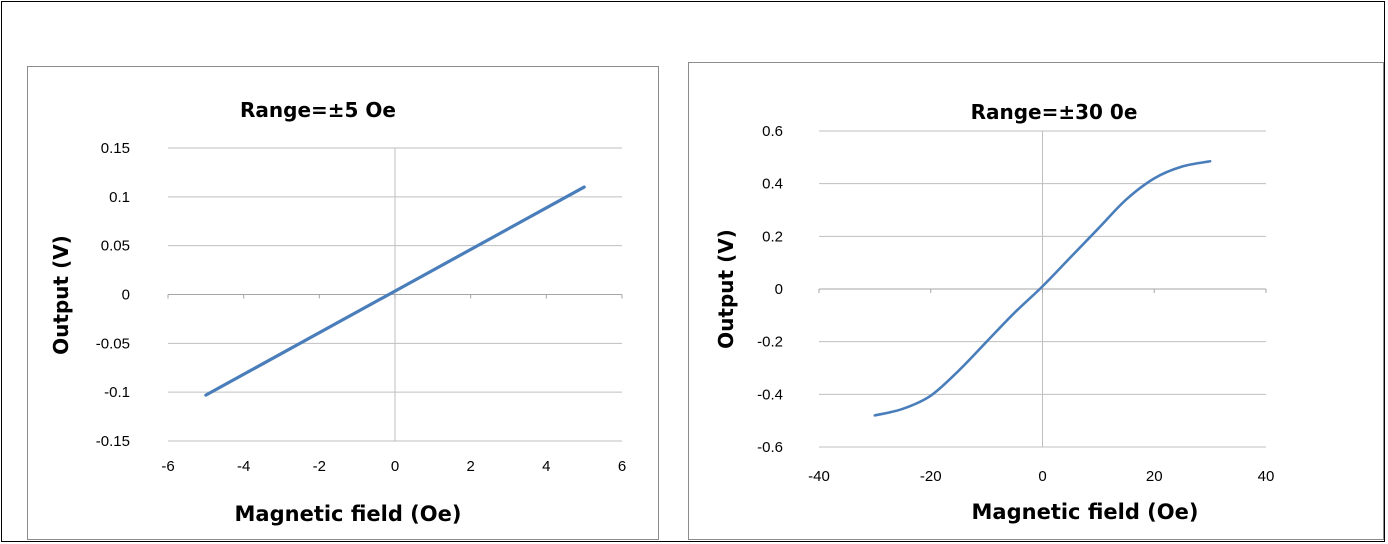  I want to click on y-tick-label: 0.6, so click(772, 131).